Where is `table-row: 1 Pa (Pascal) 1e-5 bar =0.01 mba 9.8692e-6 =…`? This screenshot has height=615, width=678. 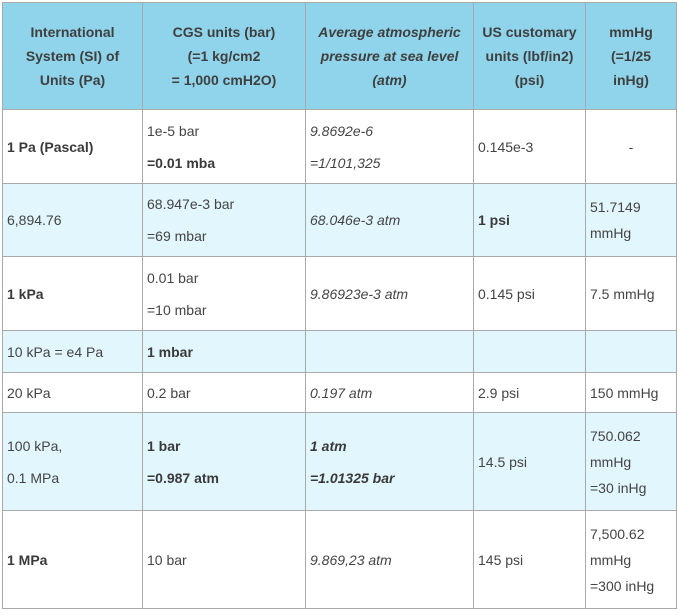 table-row: 1 Pa (Pascal) 1e-5 bar =0.01 mba 9.8692e-6 =… is located at coordinates (339, 146).